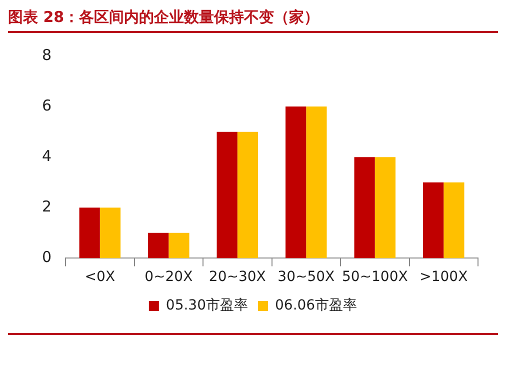  I want to click on y-tick-label: 8, so click(47, 55).